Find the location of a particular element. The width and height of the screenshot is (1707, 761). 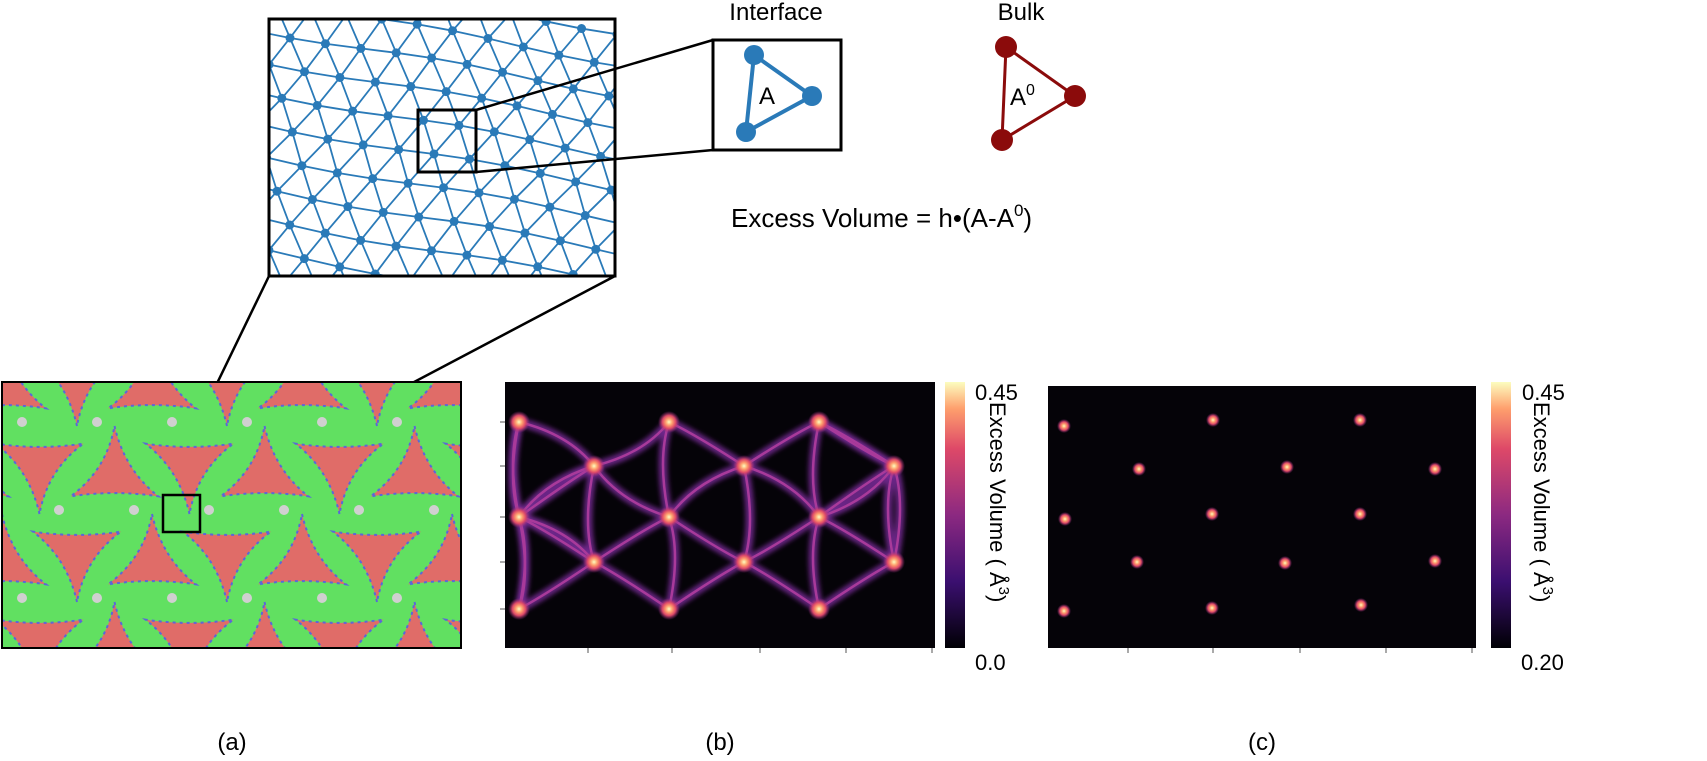

bulk-area-label: A0 is located at coordinates (1022, 96).